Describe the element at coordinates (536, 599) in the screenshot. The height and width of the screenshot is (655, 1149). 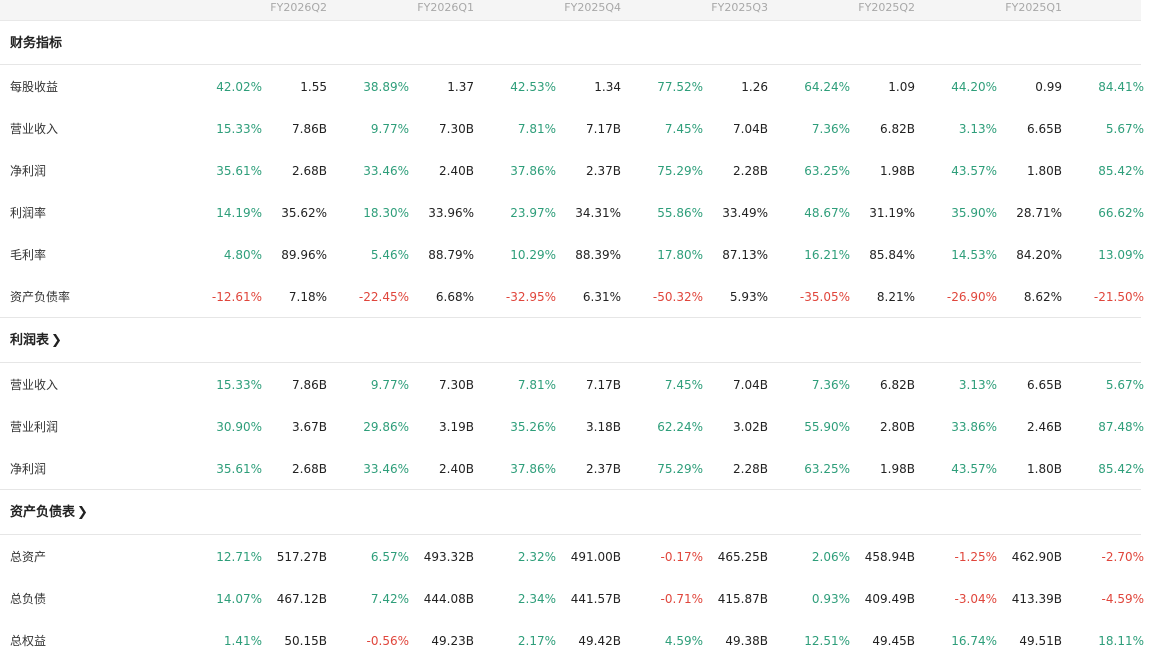
I see `change-percent: 2.34%` at that location.